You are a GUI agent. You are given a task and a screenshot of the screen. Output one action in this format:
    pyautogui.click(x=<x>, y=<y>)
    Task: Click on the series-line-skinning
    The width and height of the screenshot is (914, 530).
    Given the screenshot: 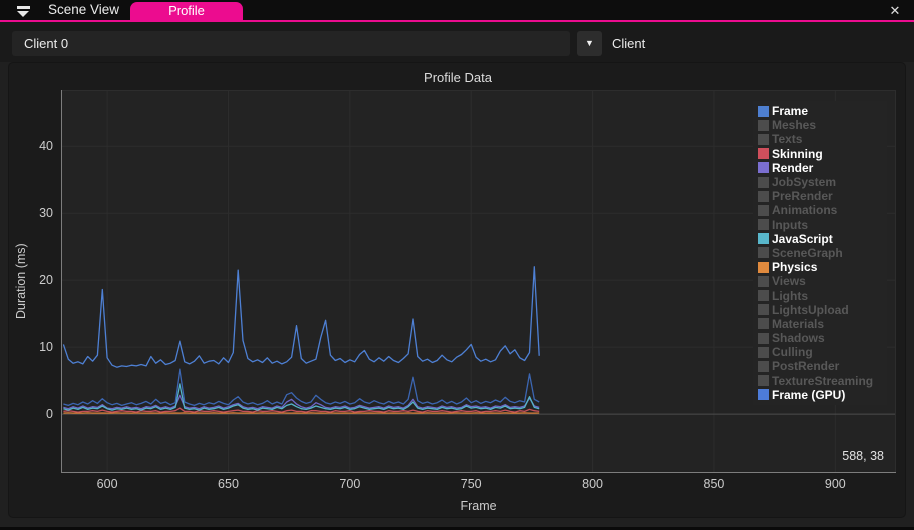 What is the action you would take?
    pyautogui.click(x=301, y=410)
    